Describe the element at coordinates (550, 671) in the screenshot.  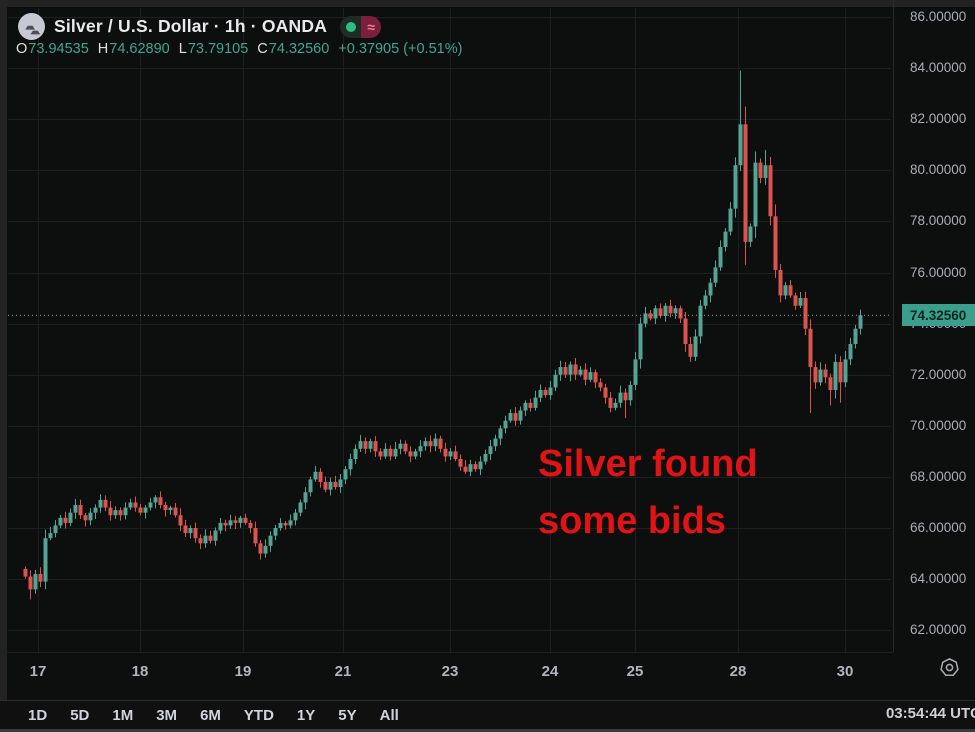
I see `date-axis-label: 24` at that location.